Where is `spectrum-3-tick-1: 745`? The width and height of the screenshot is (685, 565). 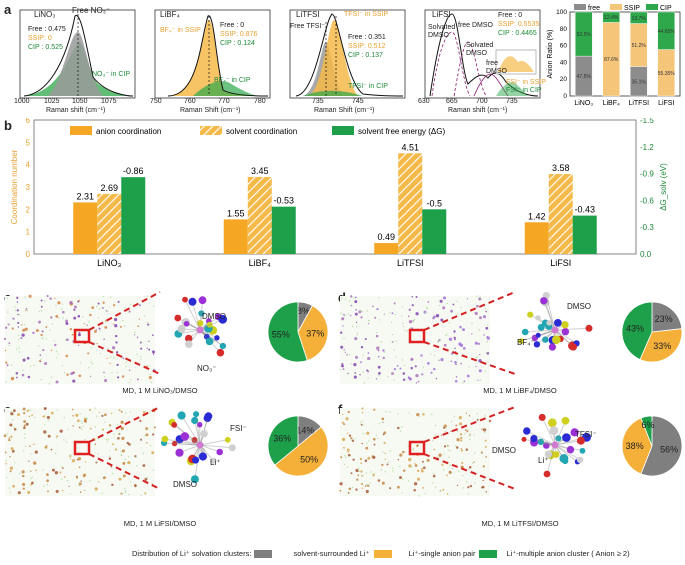
spectrum-3-tick-1: 745 is located at coordinates (358, 101).